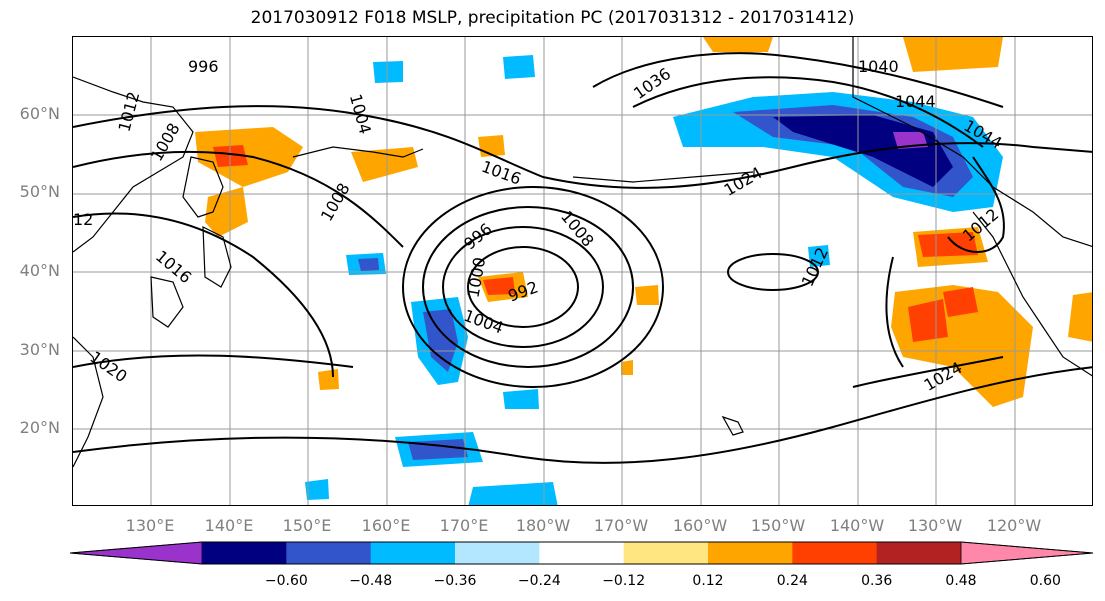 This screenshot has width=1105, height=601. I want to click on colorbar-tick-label: −0.48, so click(371, 581).